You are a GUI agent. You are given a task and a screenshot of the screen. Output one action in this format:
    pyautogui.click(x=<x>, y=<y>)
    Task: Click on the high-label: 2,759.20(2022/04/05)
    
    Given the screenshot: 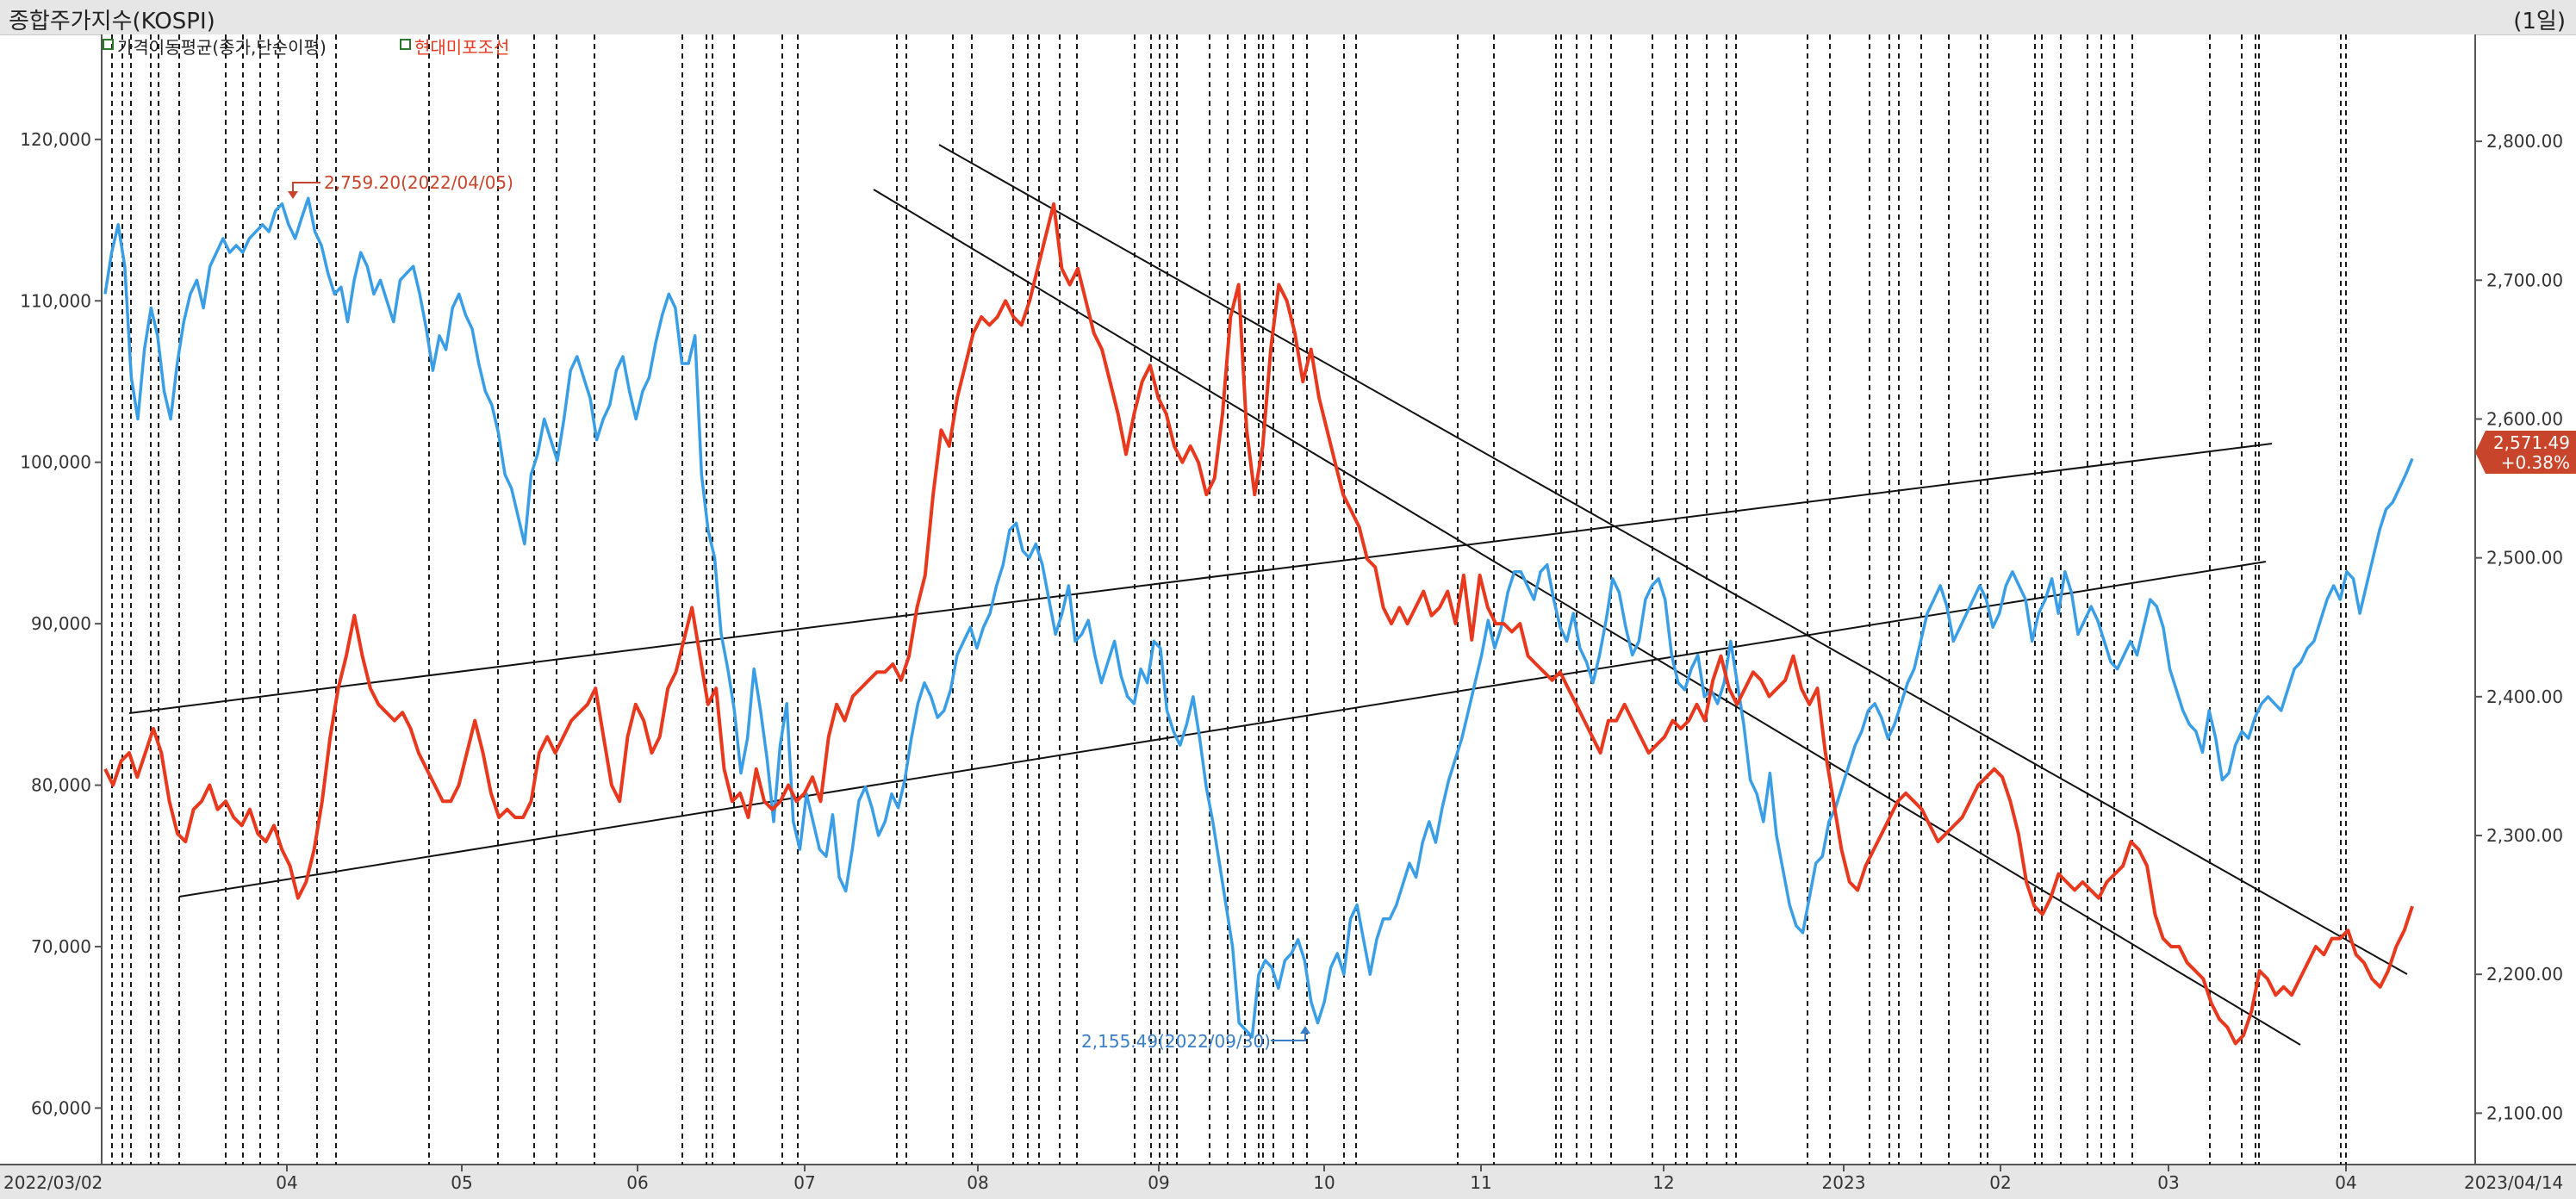 What is the action you would take?
    pyautogui.click(x=419, y=182)
    